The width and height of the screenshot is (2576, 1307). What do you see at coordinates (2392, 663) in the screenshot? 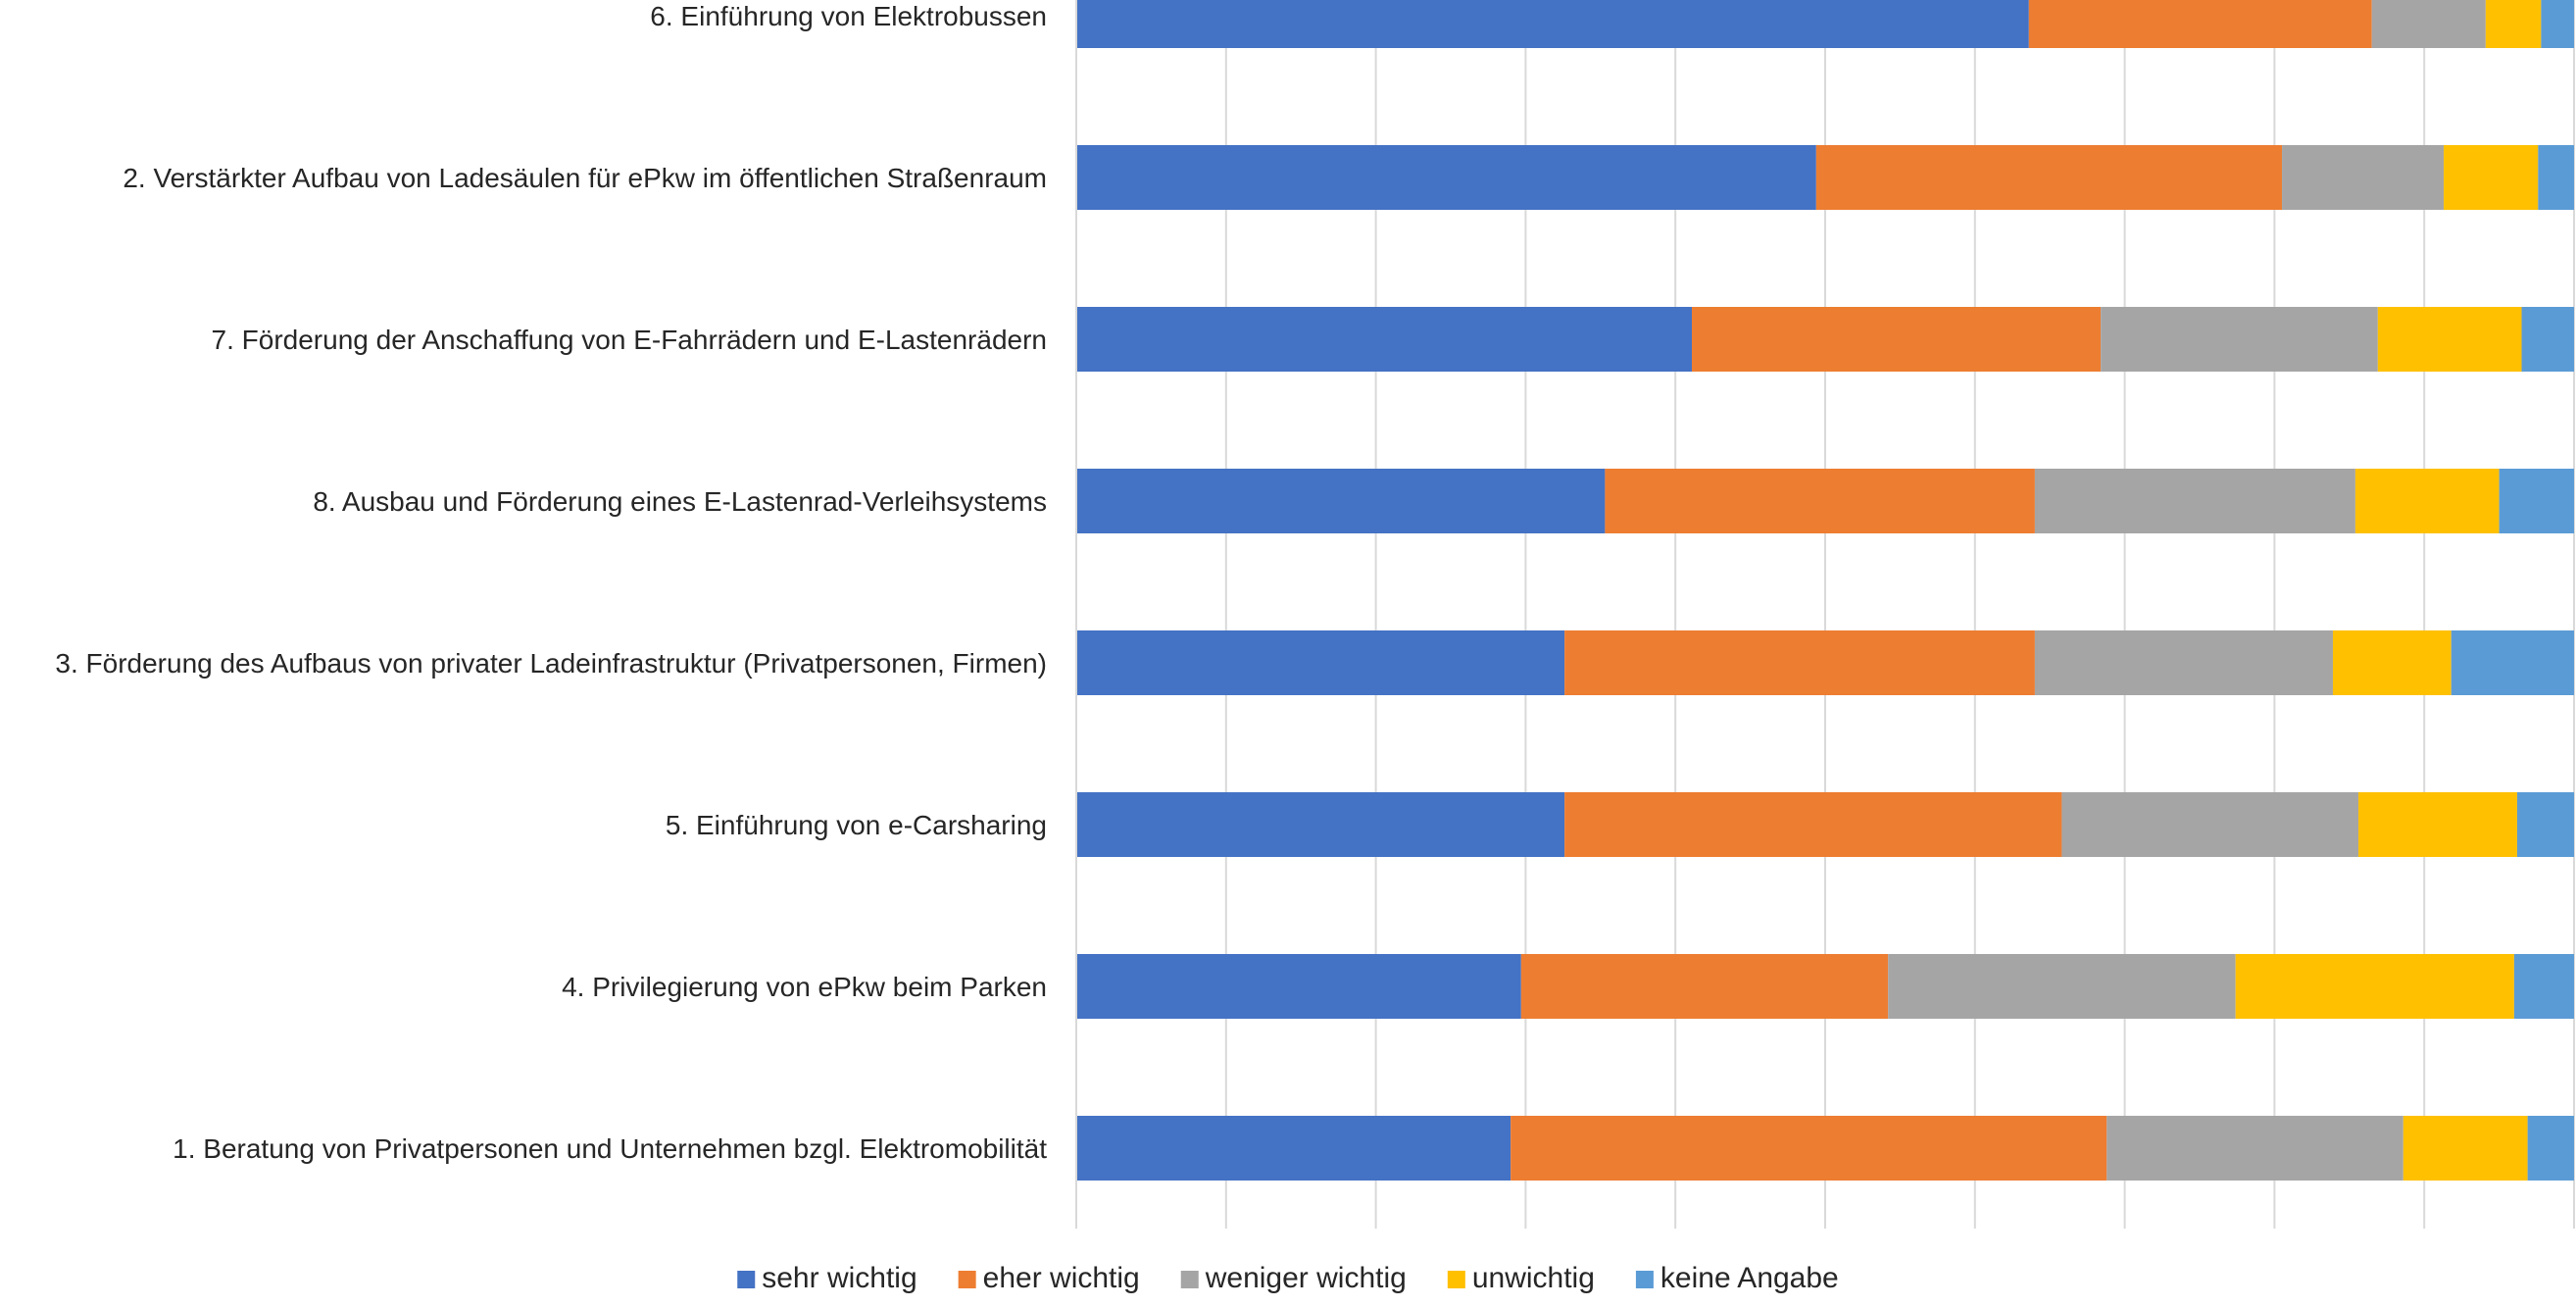
I see `bar-segment-row5-series4` at bounding box center [2392, 663].